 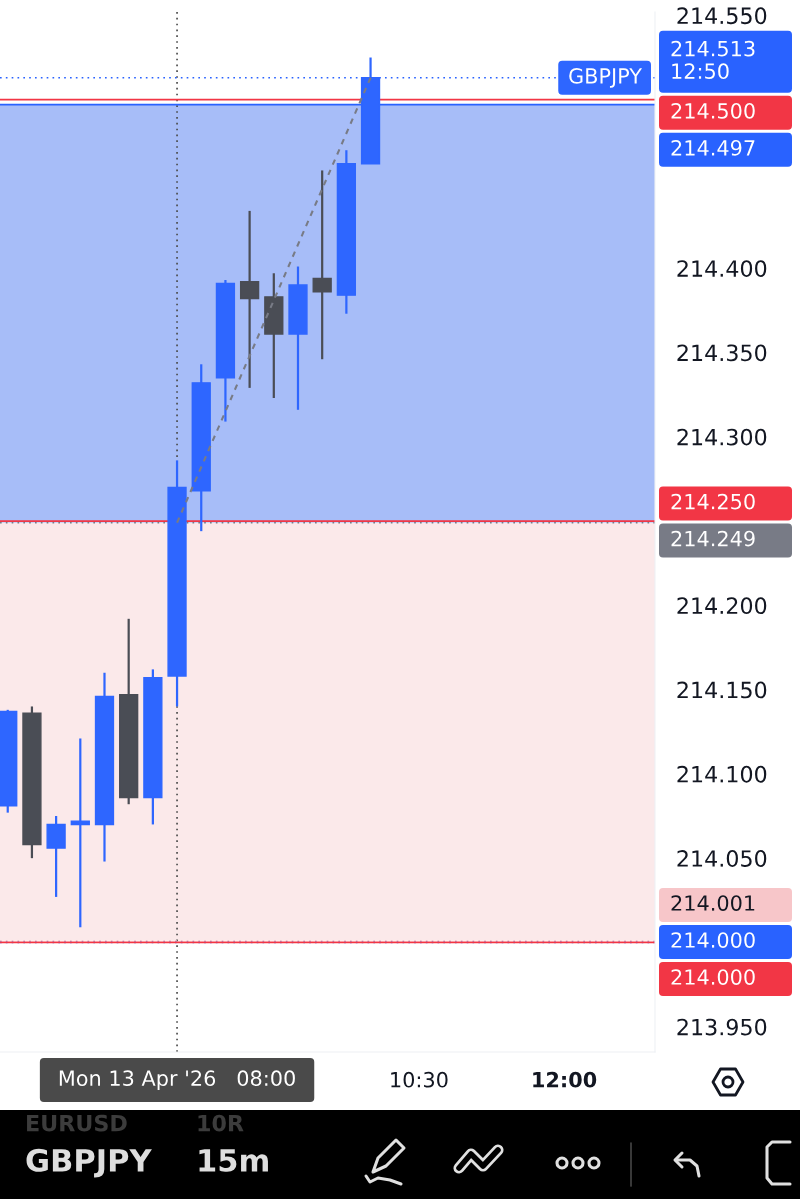 I want to click on y-tick-label: 214.050, so click(x=722, y=858).